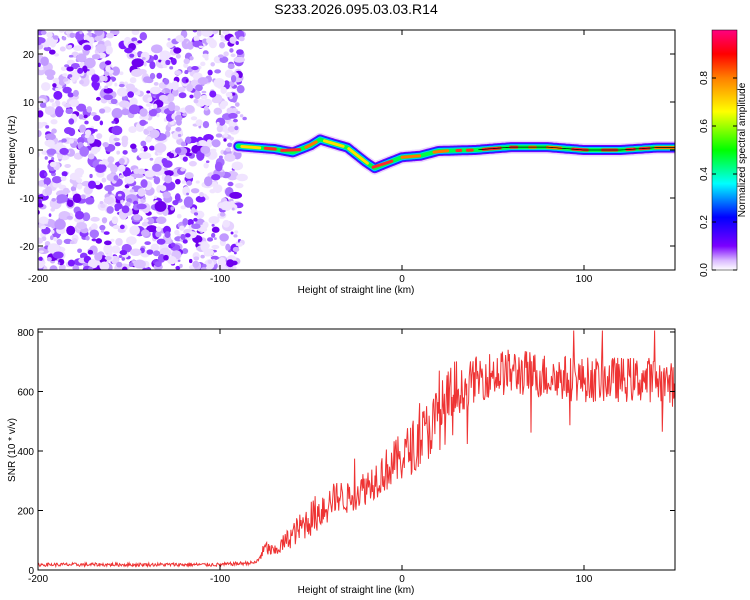 Image resolution: width=750 pixels, height=600 pixels. What do you see at coordinates (220, 279) in the screenshot?
I see `heatmap-x-tick-label: -100` at bounding box center [220, 279].